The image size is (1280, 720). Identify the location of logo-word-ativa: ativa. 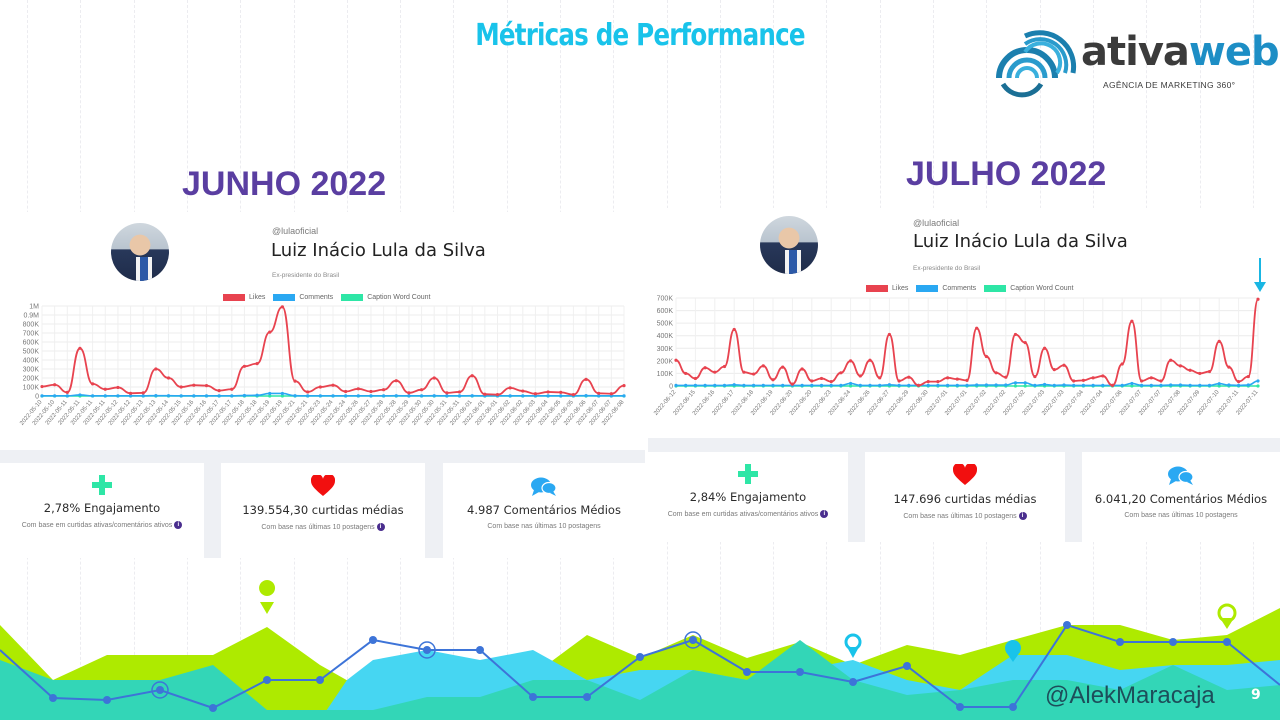
(1135, 52).